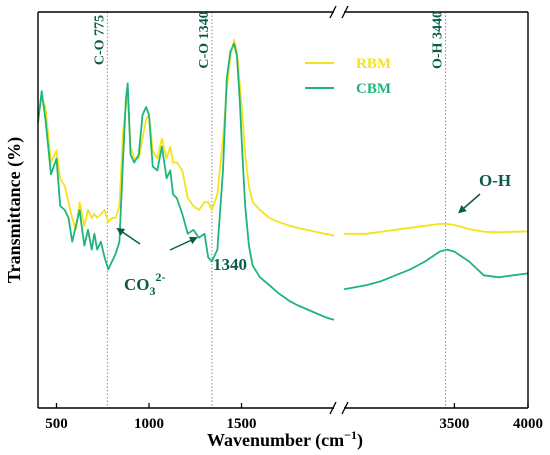  Describe the element at coordinates (438, 40) in the screenshot. I see `reference-line-label: O-H 3440` at that location.